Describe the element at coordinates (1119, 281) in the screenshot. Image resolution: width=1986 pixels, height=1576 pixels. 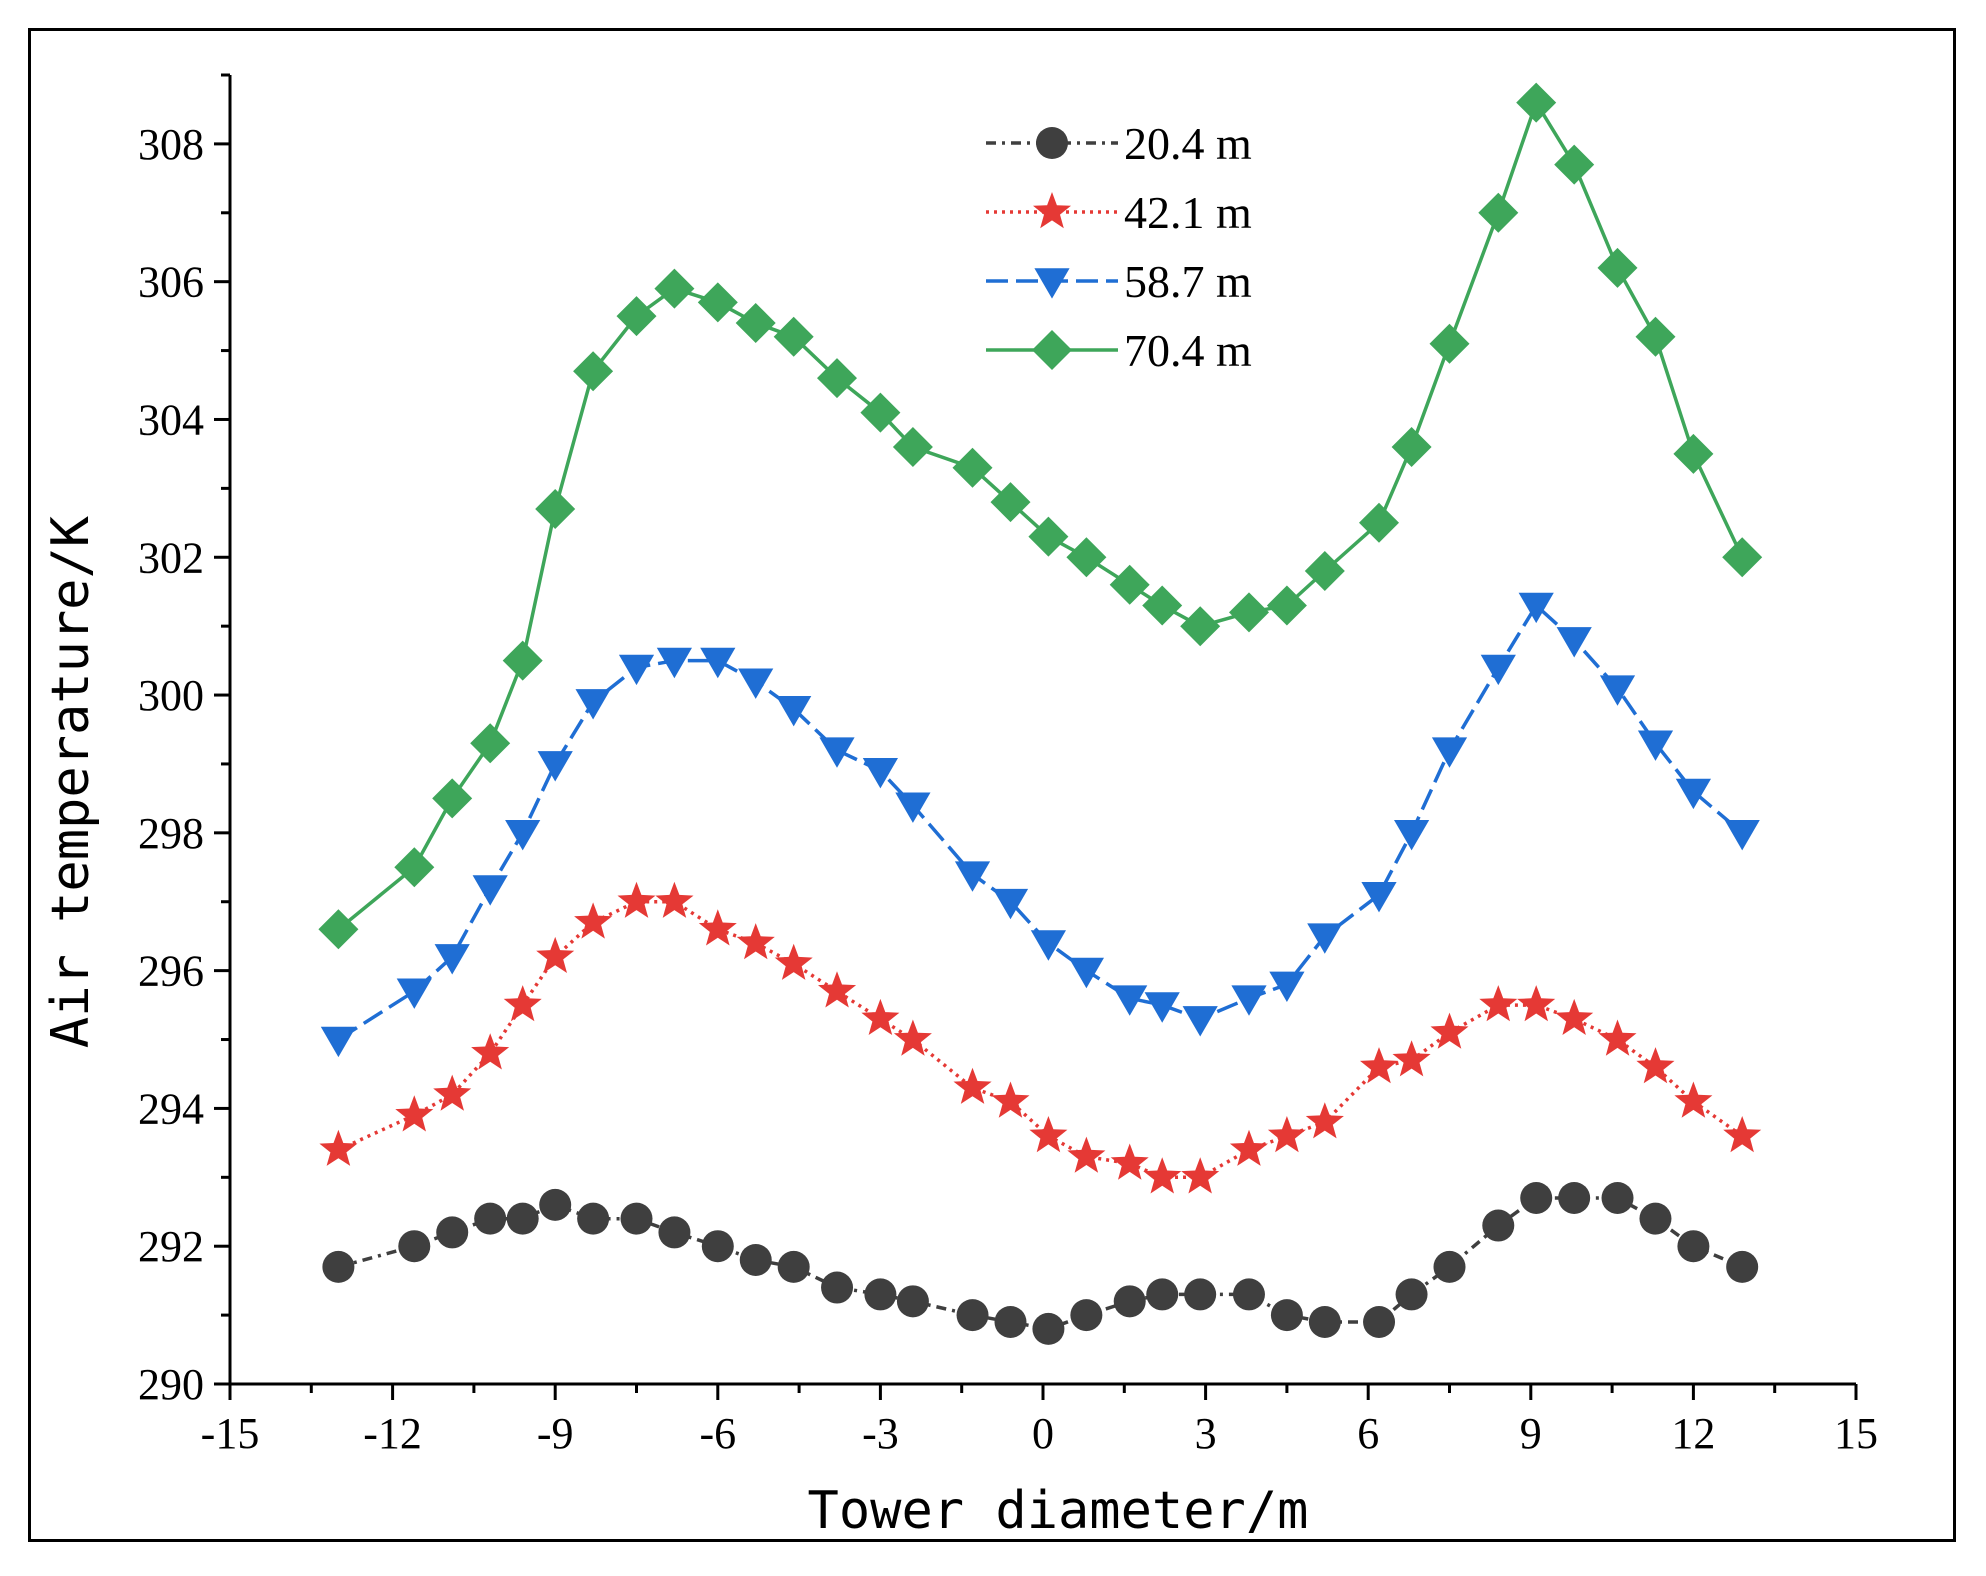
I see `legend-item: 58.7 m` at that location.